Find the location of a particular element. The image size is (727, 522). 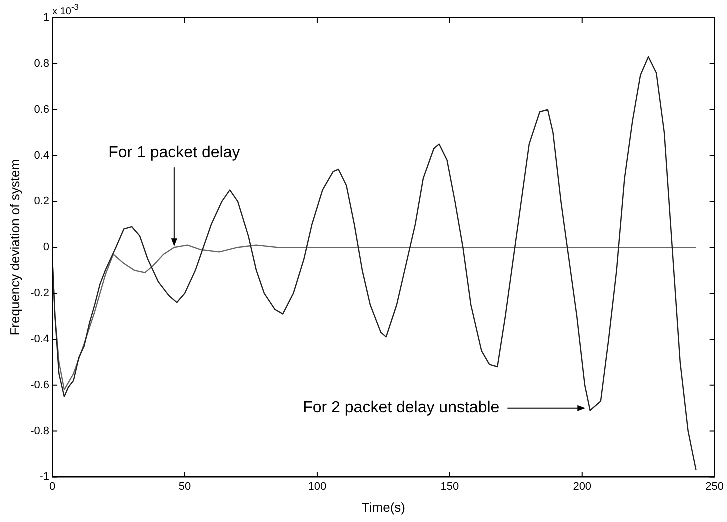

x-tick-label: 200 is located at coordinates (582, 486).